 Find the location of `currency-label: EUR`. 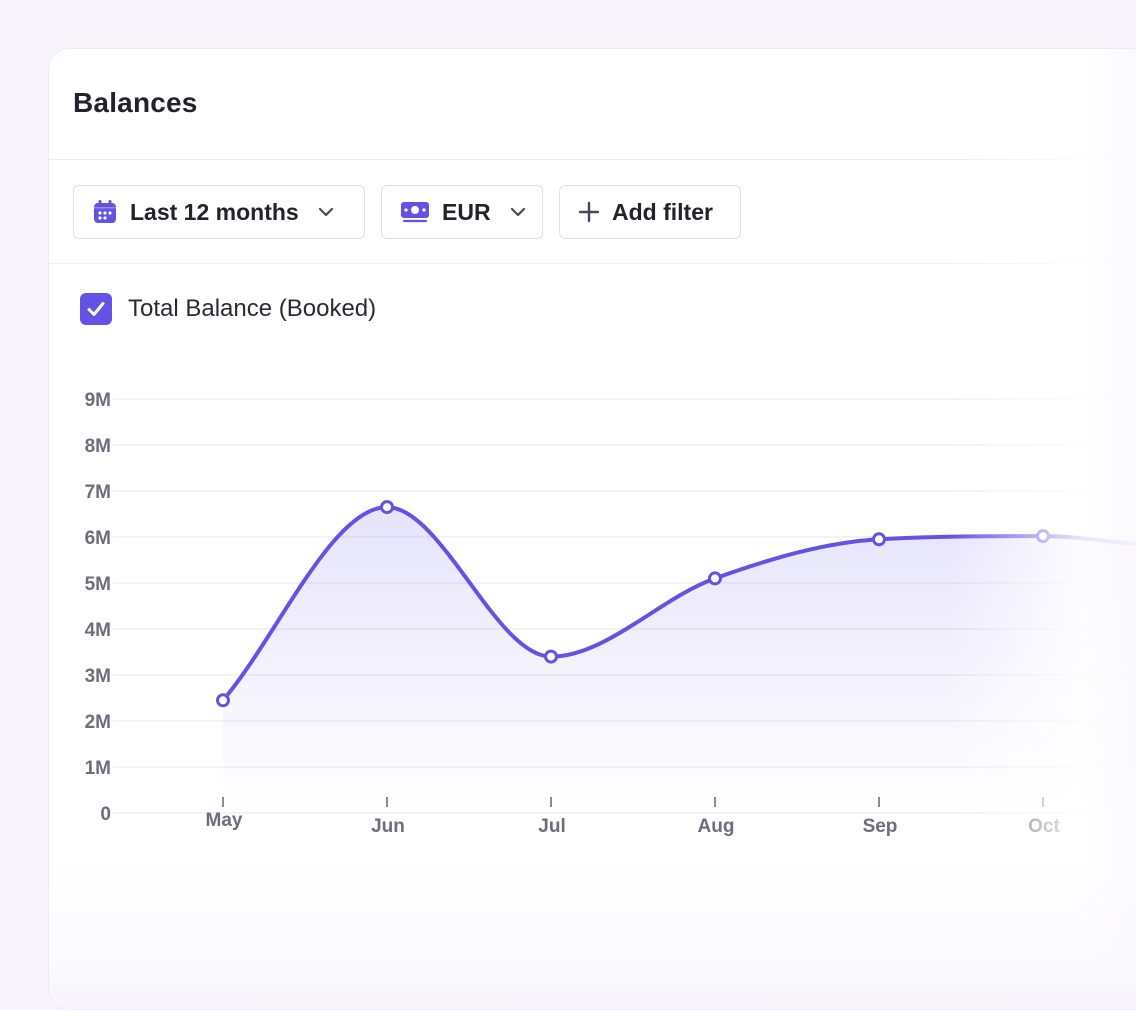

currency-label: EUR is located at coordinates (466, 211).